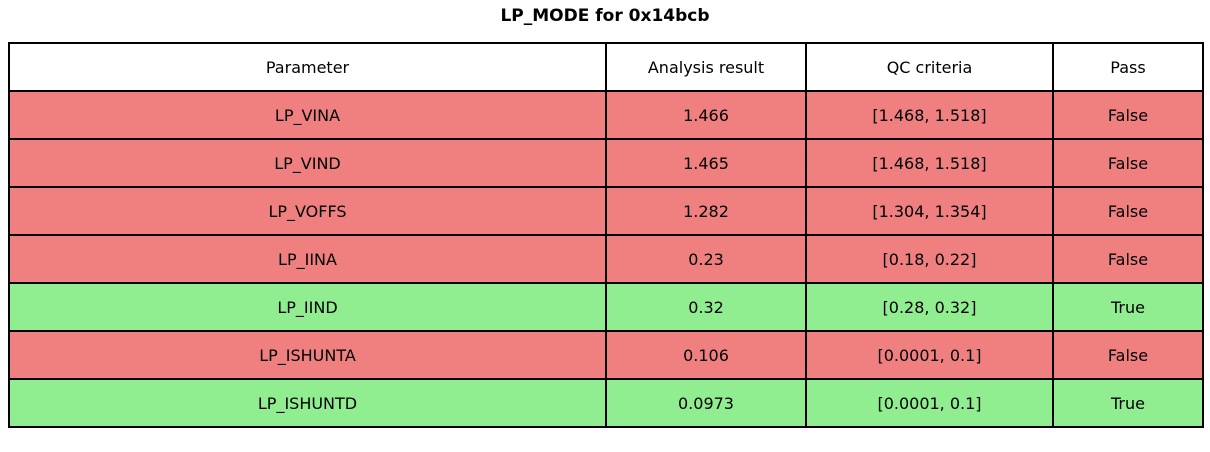 The image size is (1210, 452). What do you see at coordinates (307, 211) in the screenshot?
I see `cell-parameter: LP_VOFFS` at bounding box center [307, 211].